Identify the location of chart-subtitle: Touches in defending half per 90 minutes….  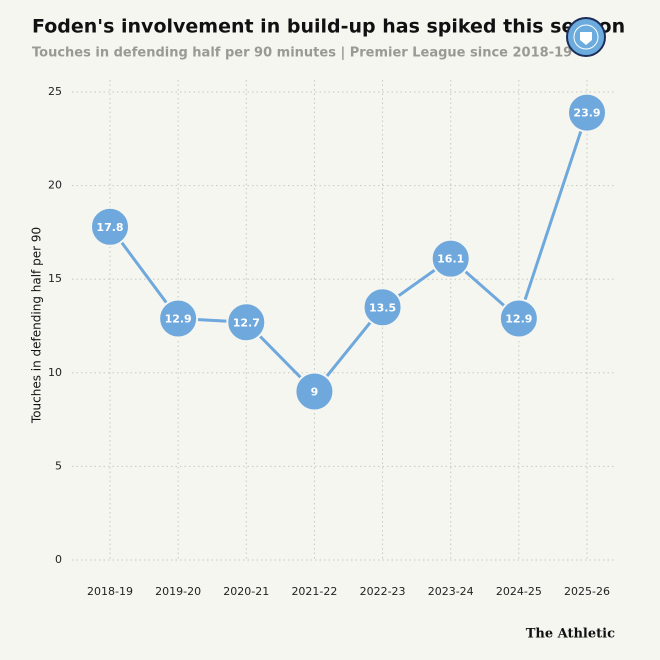
(302, 53).